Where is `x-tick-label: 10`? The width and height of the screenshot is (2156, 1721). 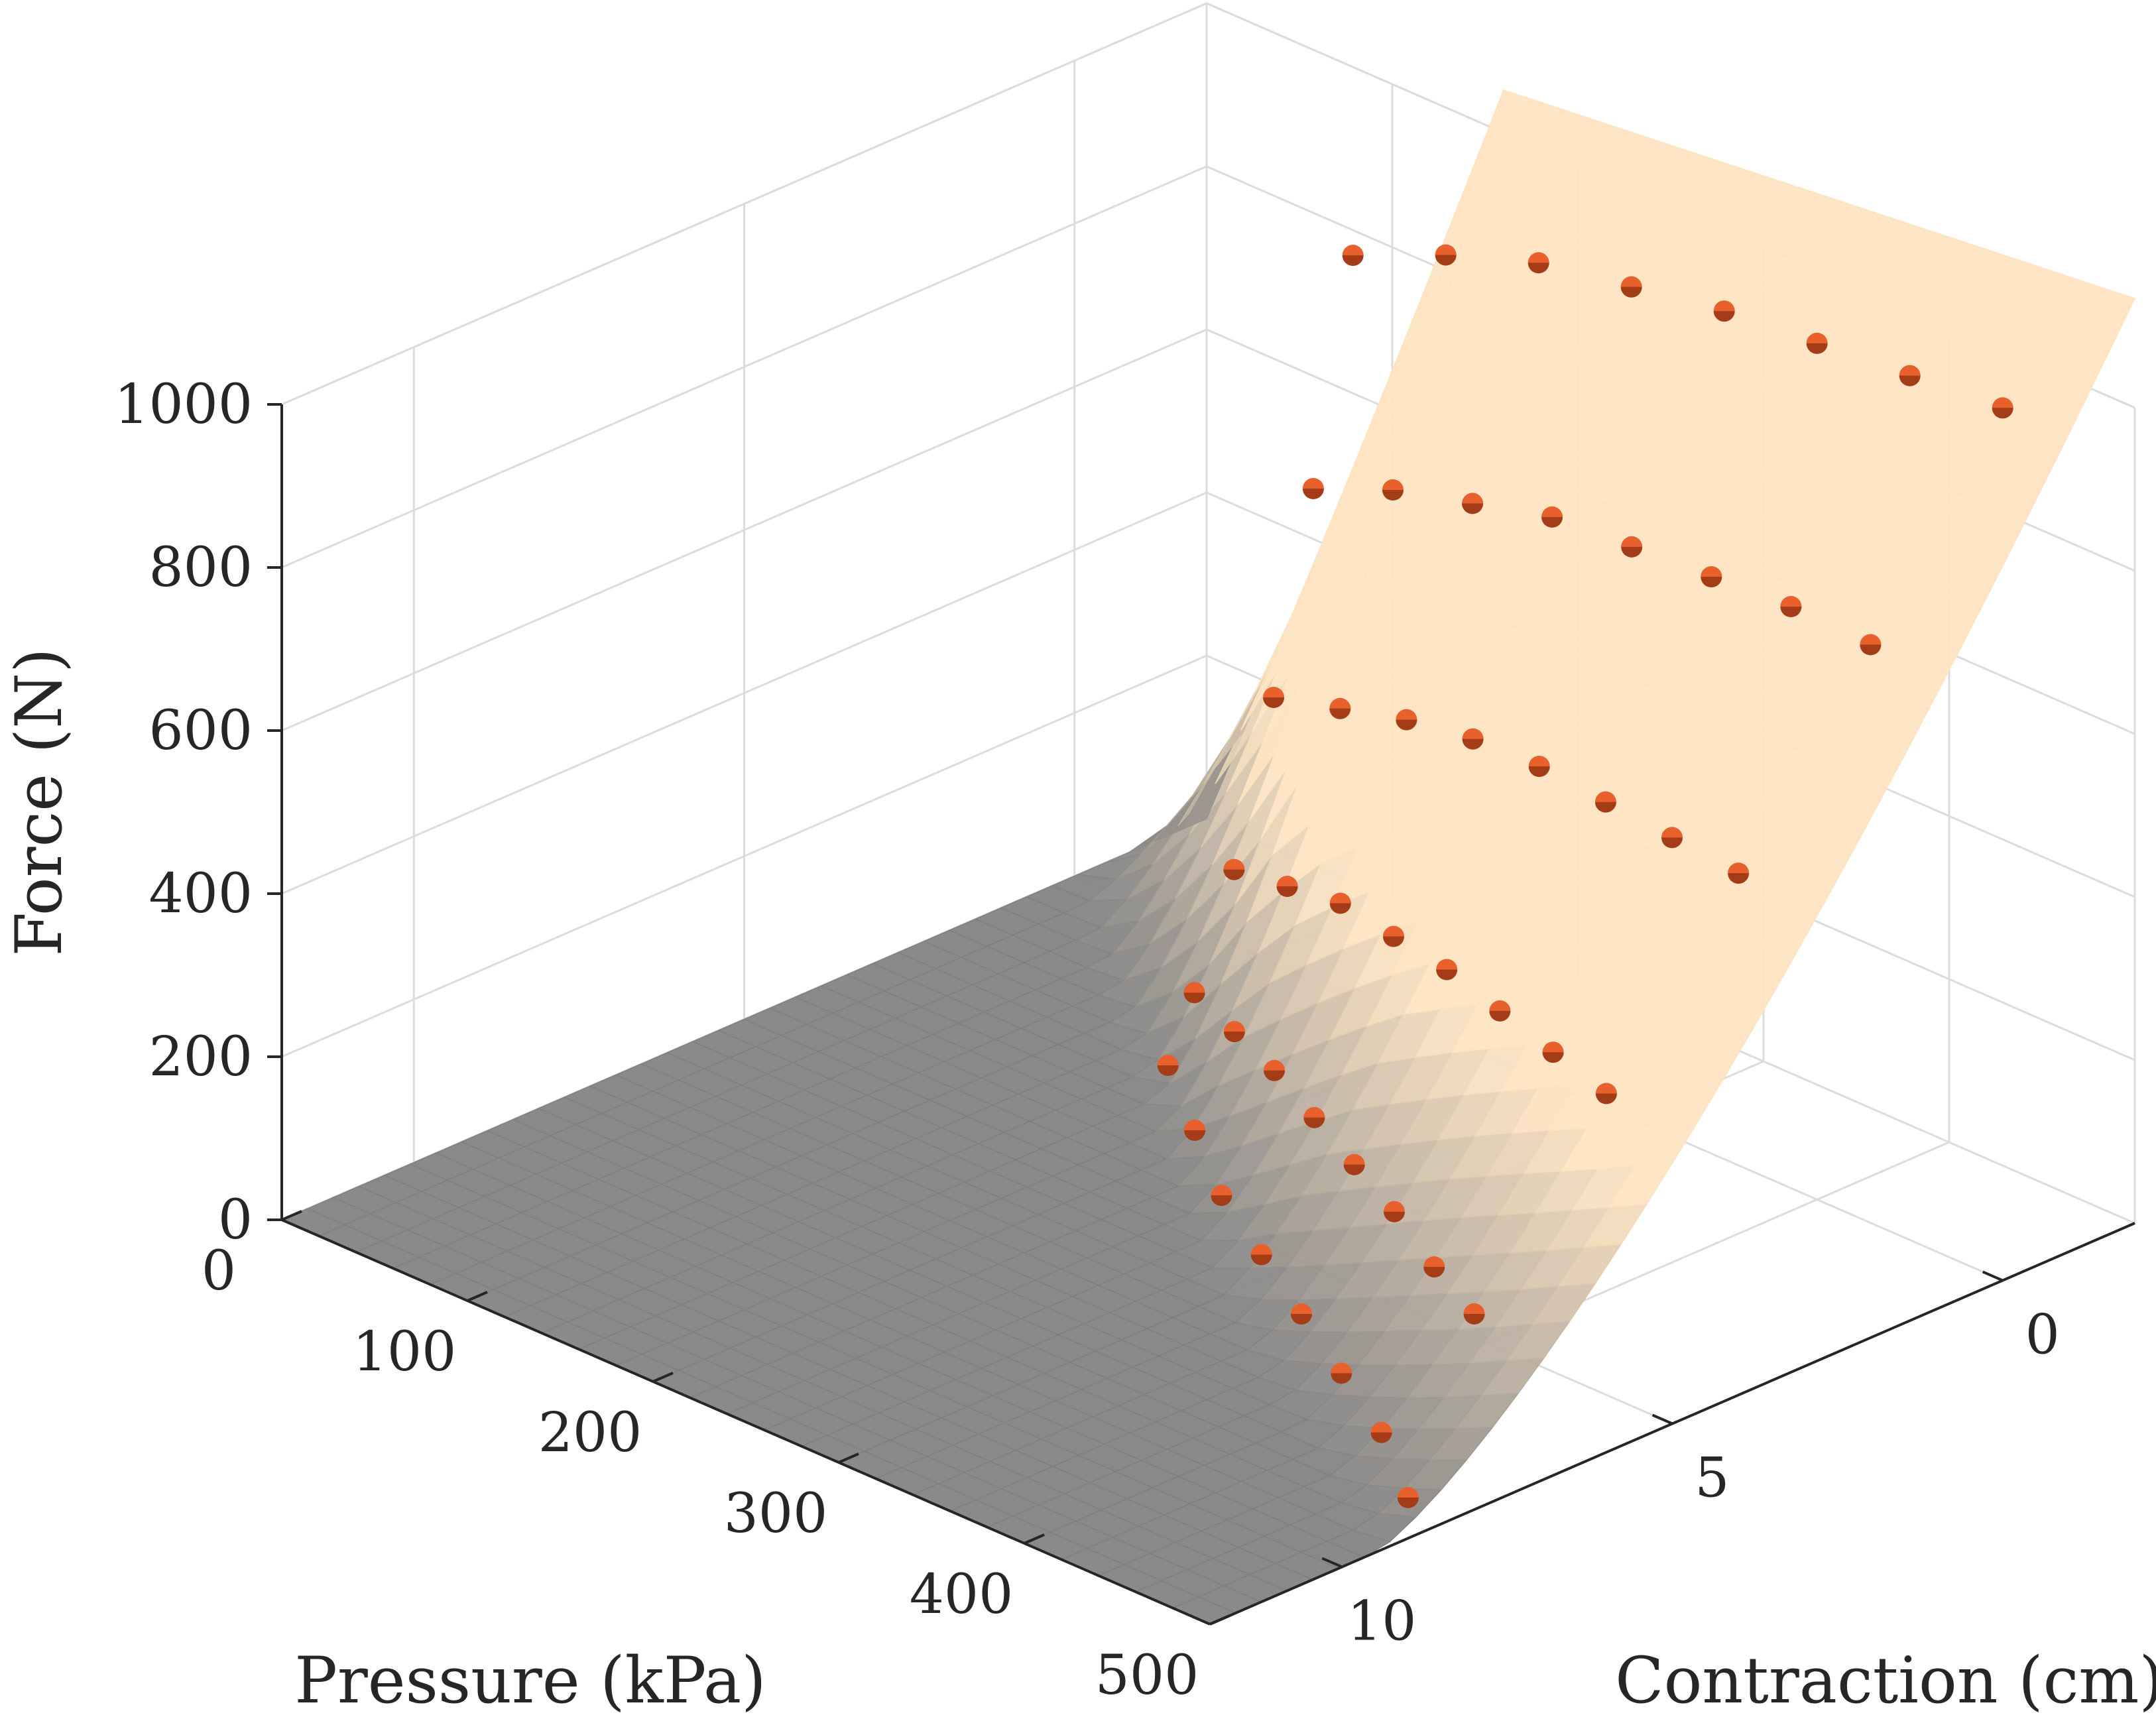 x-tick-label: 10 is located at coordinates (1381, 1621).